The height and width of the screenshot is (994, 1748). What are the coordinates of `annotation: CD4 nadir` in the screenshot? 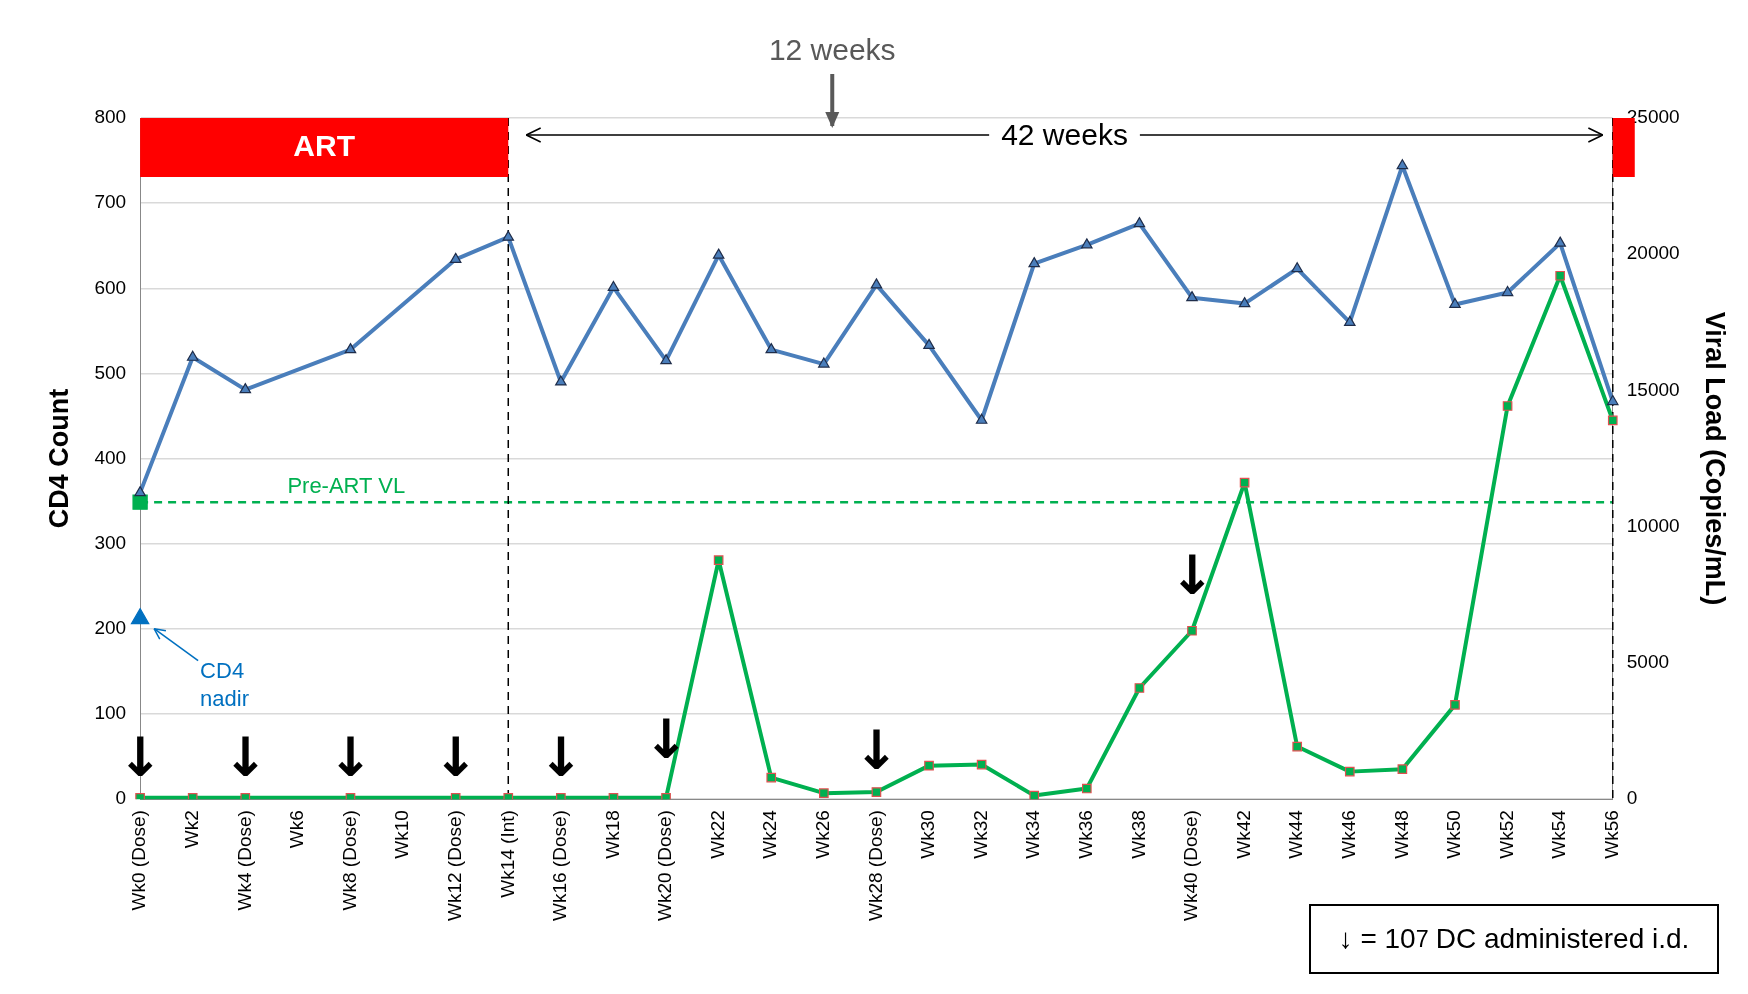 It's located at (225, 684).